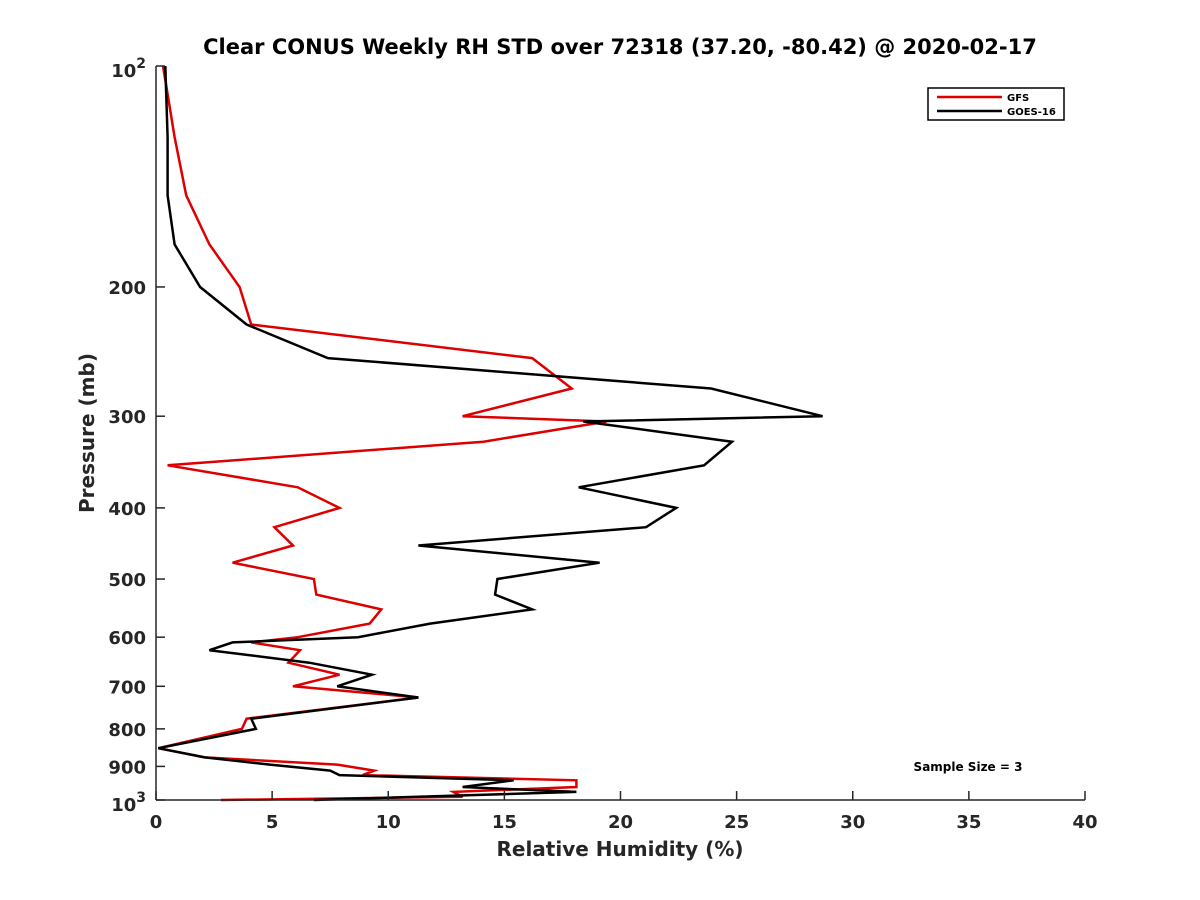 Image resolution: width=1200 pixels, height=900 pixels. I want to click on y-tick-label: 10², so click(128, 69).